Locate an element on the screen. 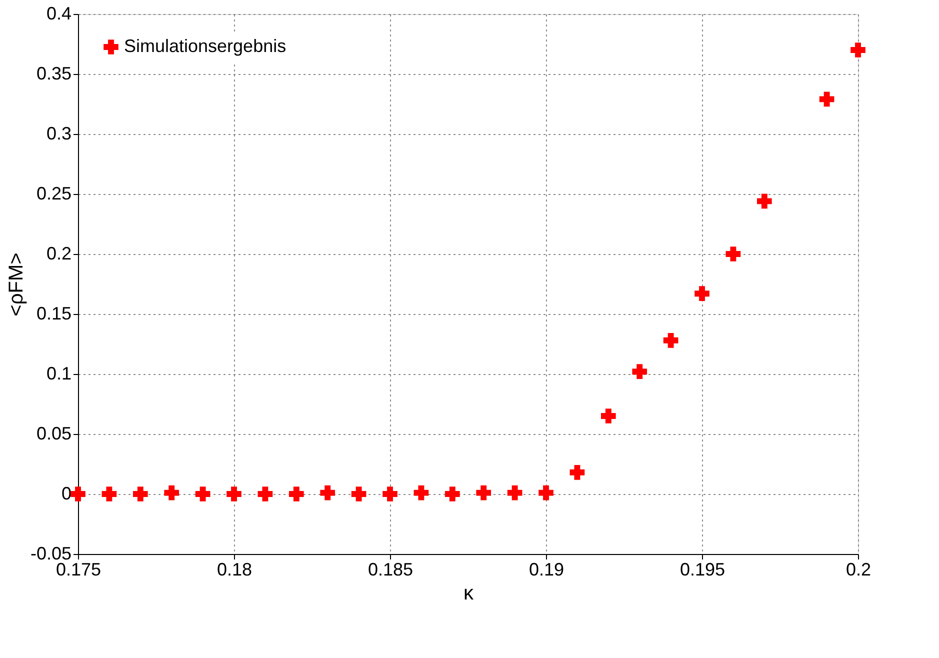 The image size is (939, 658). y-tick-label: 0.3 is located at coordinates (59, 134).